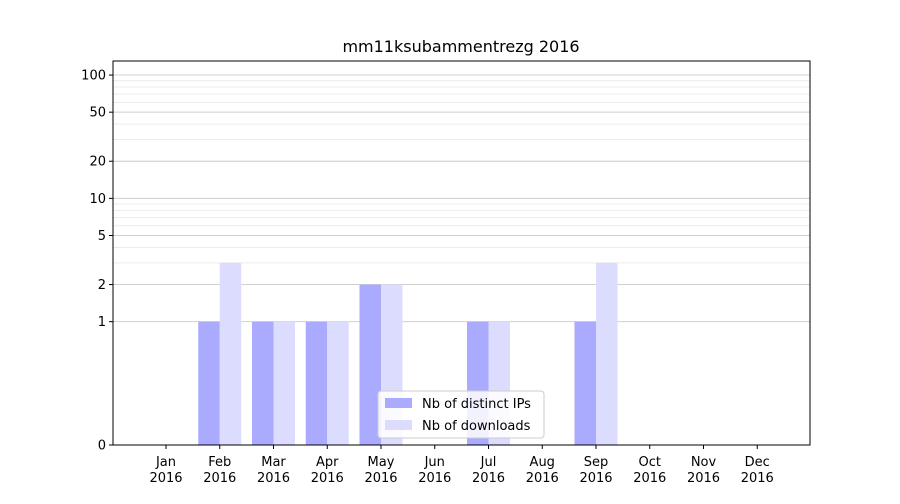 The width and height of the screenshot is (900, 504). What do you see at coordinates (381, 462) in the screenshot?
I see `x-tick-label-month: May` at bounding box center [381, 462].